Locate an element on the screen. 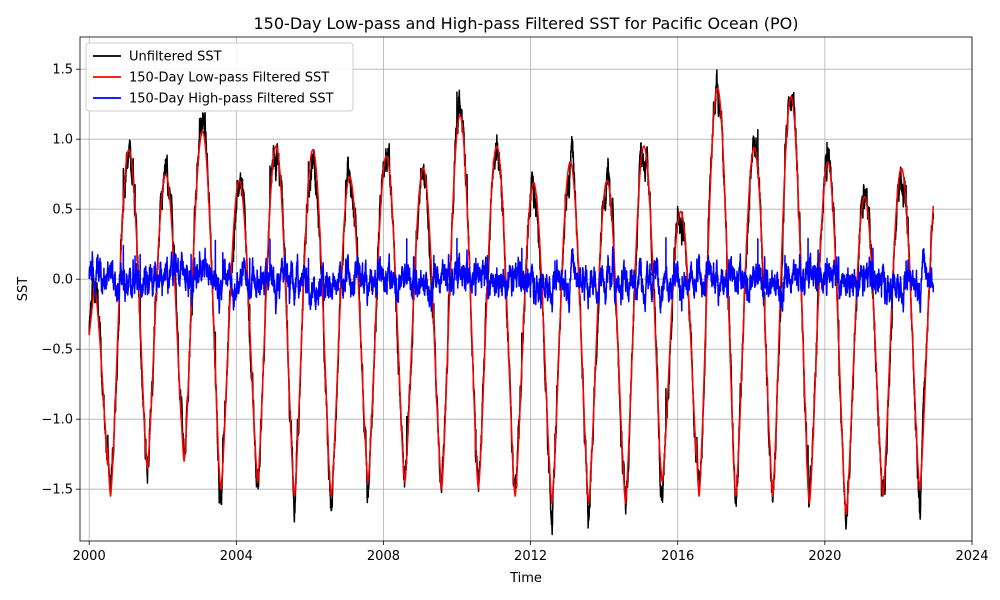 The width and height of the screenshot is (1000, 600). x-tick-label: 2024 is located at coordinates (971, 556).